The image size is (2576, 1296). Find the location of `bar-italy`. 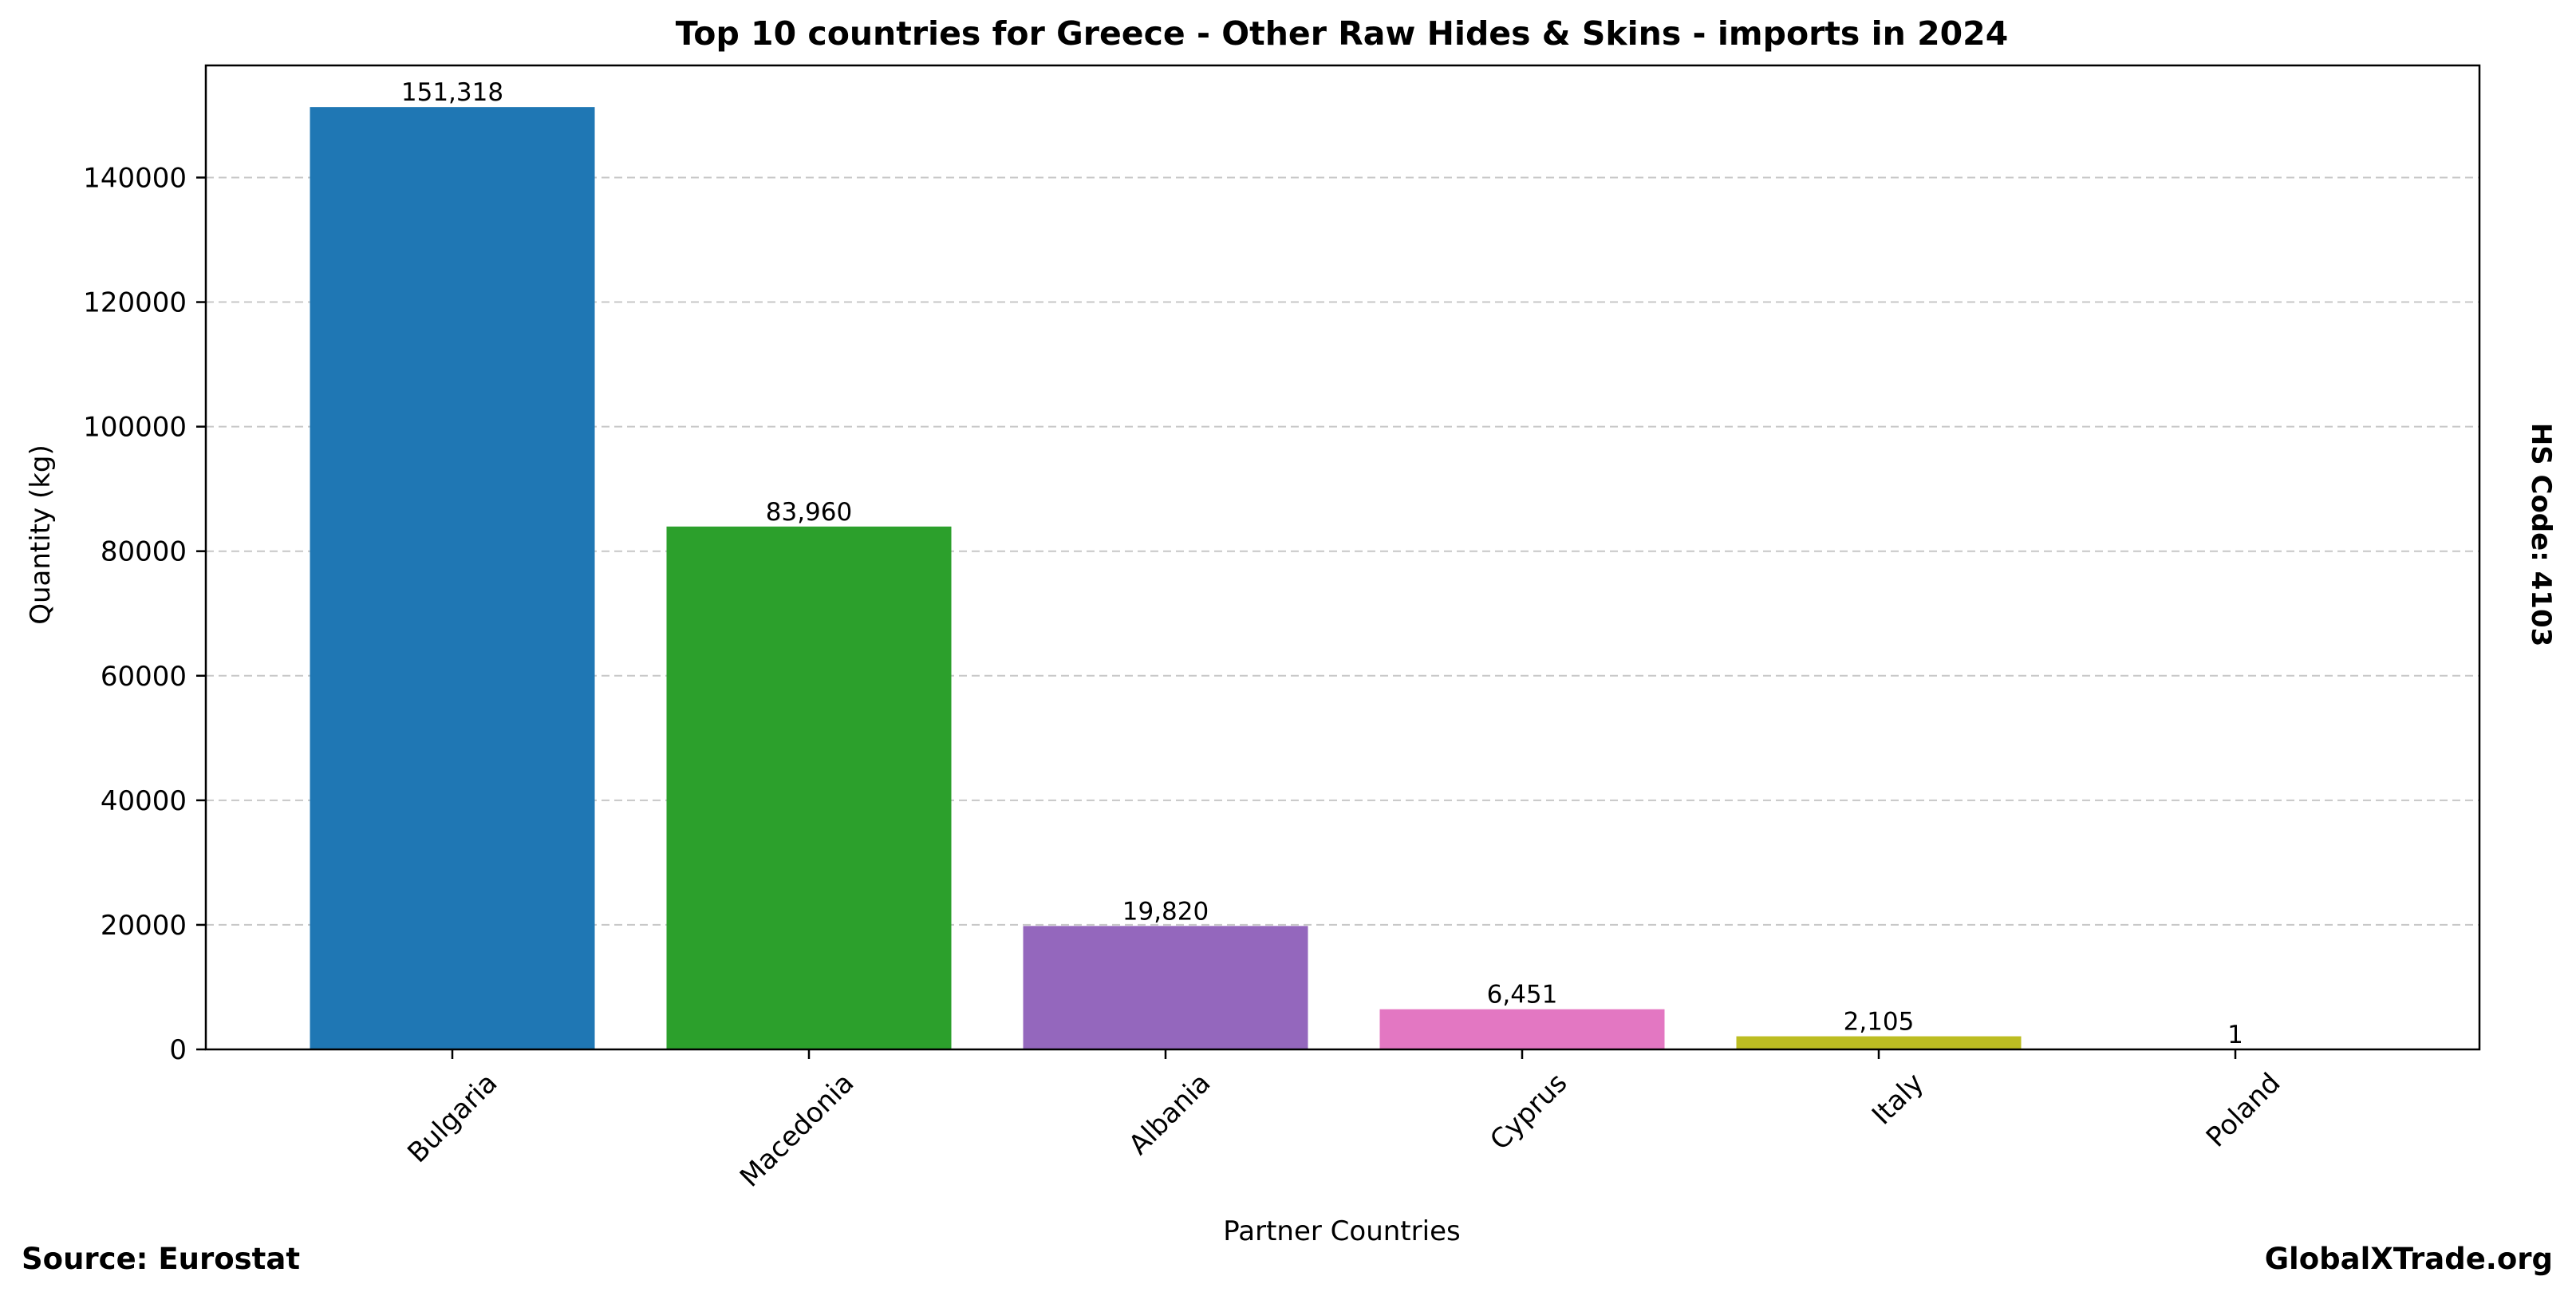

bar-italy is located at coordinates (1879, 1042).